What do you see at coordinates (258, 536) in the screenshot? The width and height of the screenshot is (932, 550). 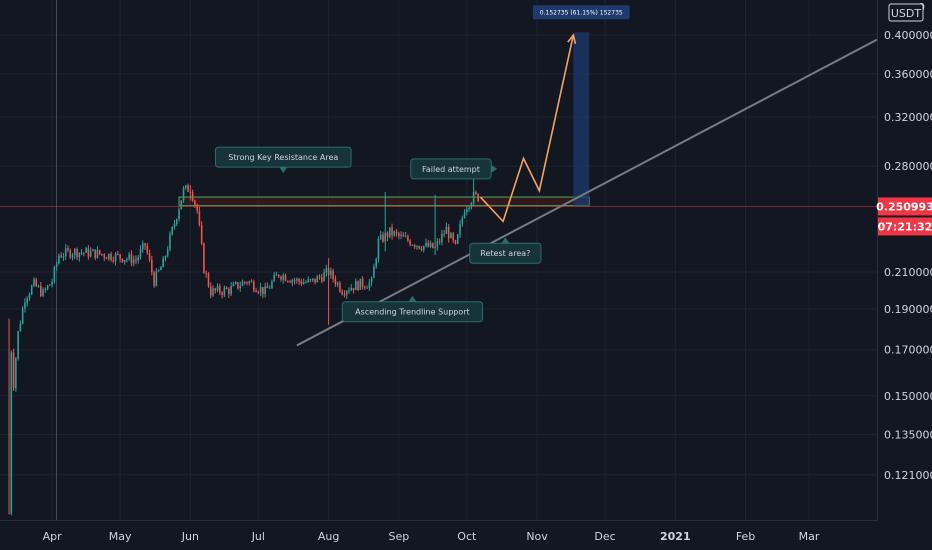 I see `x-tick-label: Jul` at bounding box center [258, 536].